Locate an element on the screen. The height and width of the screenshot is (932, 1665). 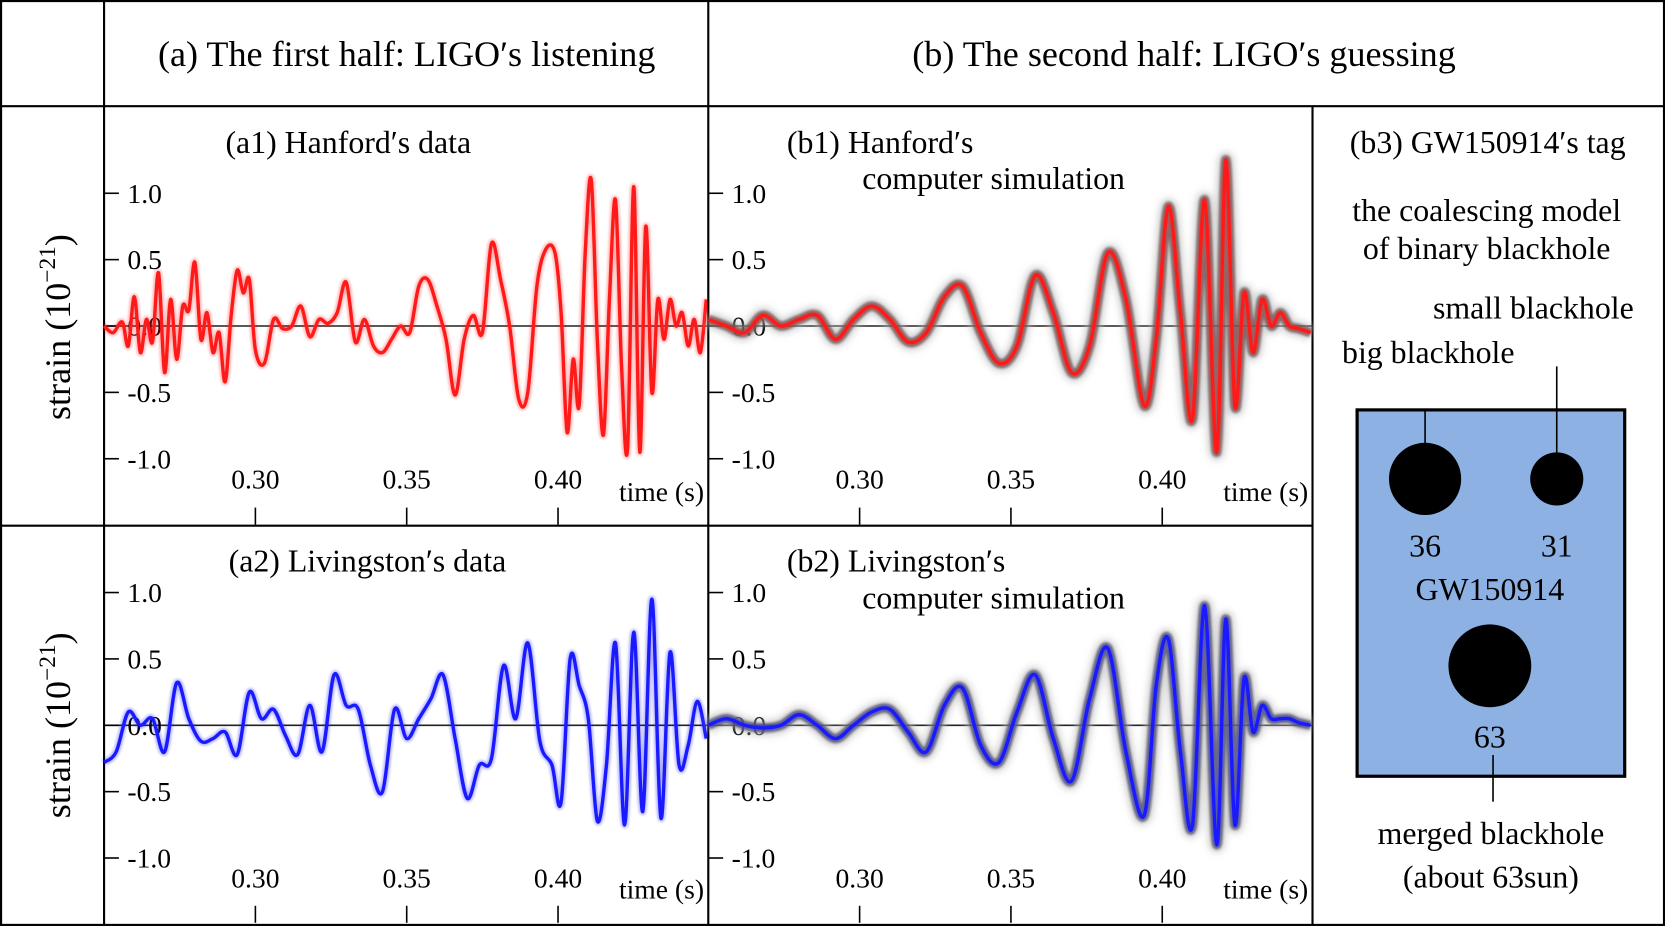
ylabel-top: strain (10−21) is located at coordinates (56, 327).